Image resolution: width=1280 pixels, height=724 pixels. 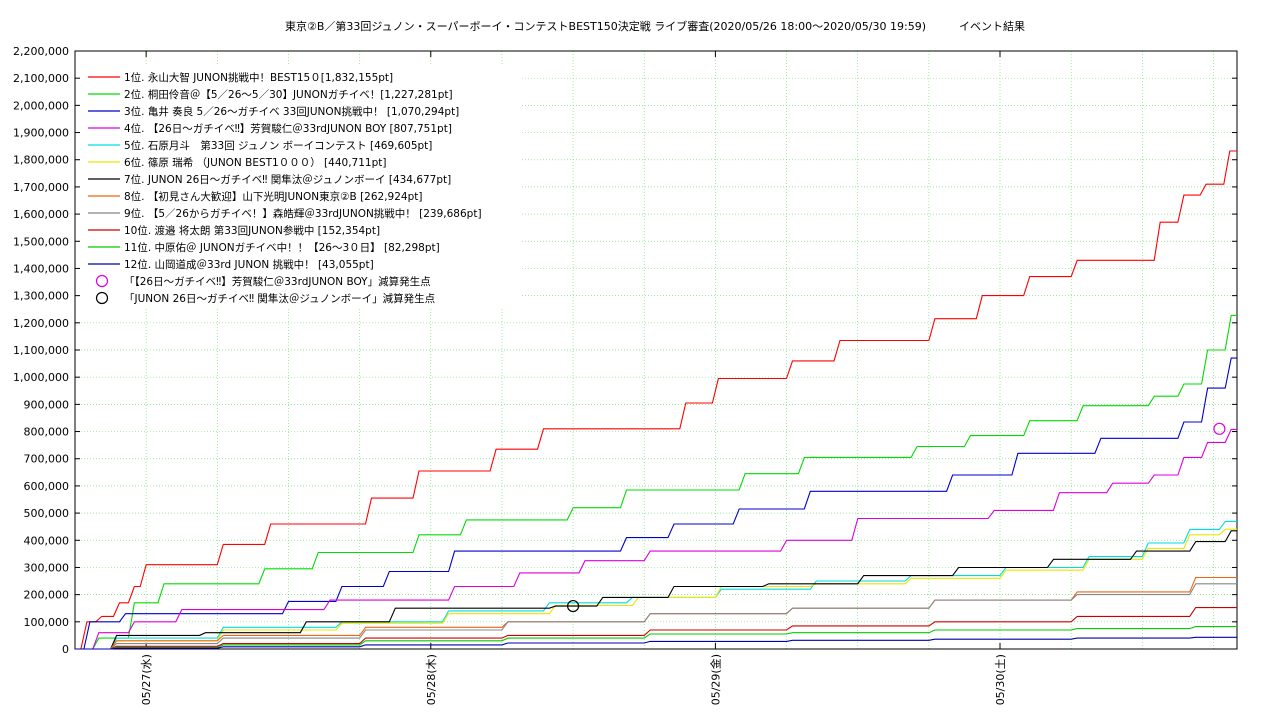 What do you see at coordinates (431, 679) in the screenshot?
I see `x-tick-label: 05/28(木)` at bounding box center [431, 679].